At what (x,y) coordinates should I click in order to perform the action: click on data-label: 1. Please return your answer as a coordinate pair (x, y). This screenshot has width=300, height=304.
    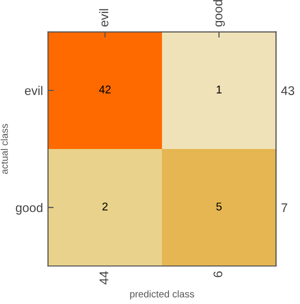
    Looking at the image, I should click on (219, 90).